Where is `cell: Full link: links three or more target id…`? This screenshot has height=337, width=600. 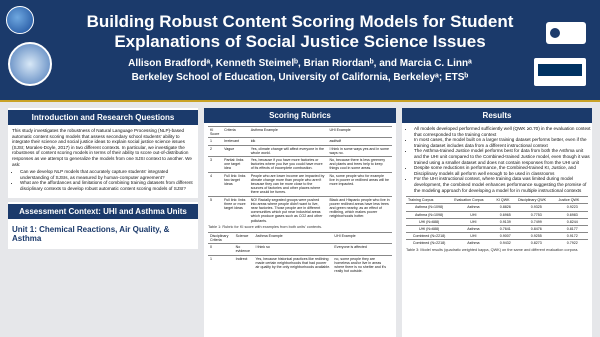
cell: Full link: links three or more target id… is located at coordinates (235, 209).